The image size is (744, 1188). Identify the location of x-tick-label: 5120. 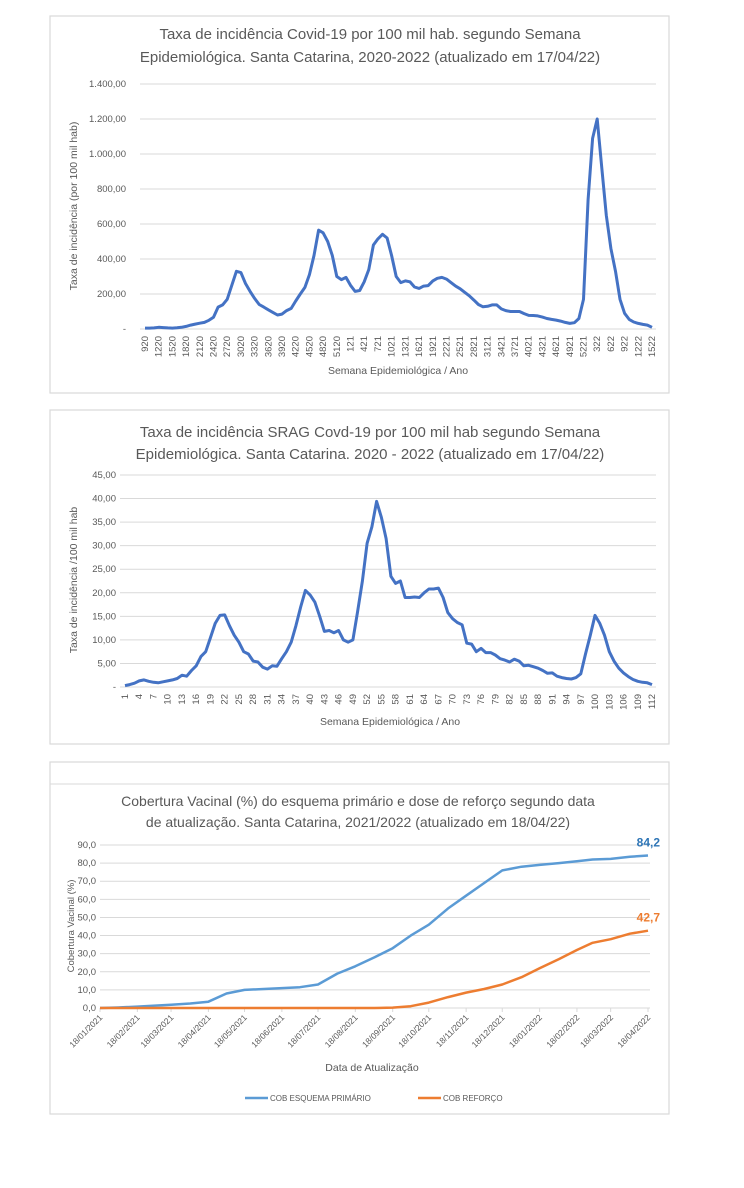
(337, 346).